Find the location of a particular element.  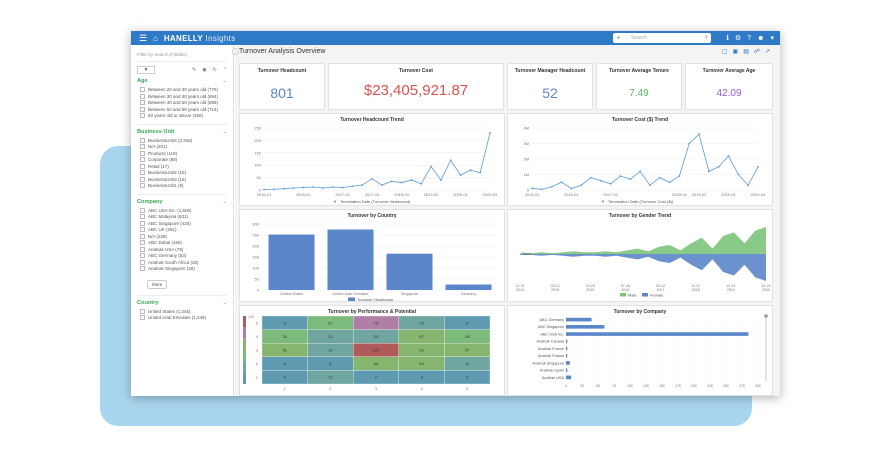

filter-option: Retail (17) is located at coordinates (182, 167).